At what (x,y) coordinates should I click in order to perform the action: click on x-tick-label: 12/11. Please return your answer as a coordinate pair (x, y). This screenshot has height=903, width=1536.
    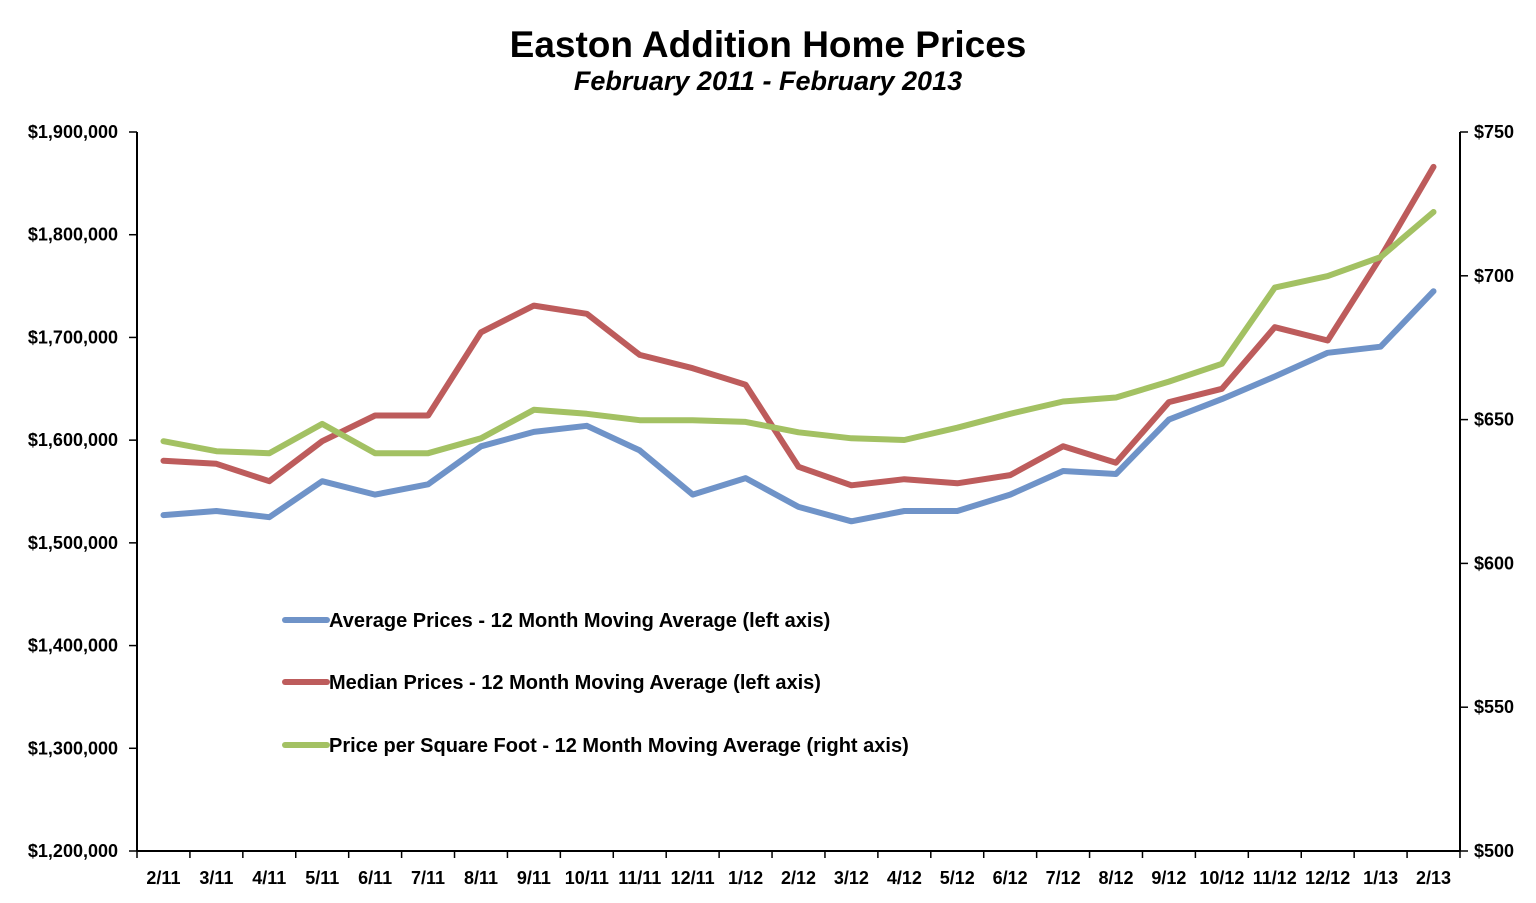
    Looking at the image, I should click on (693, 878).